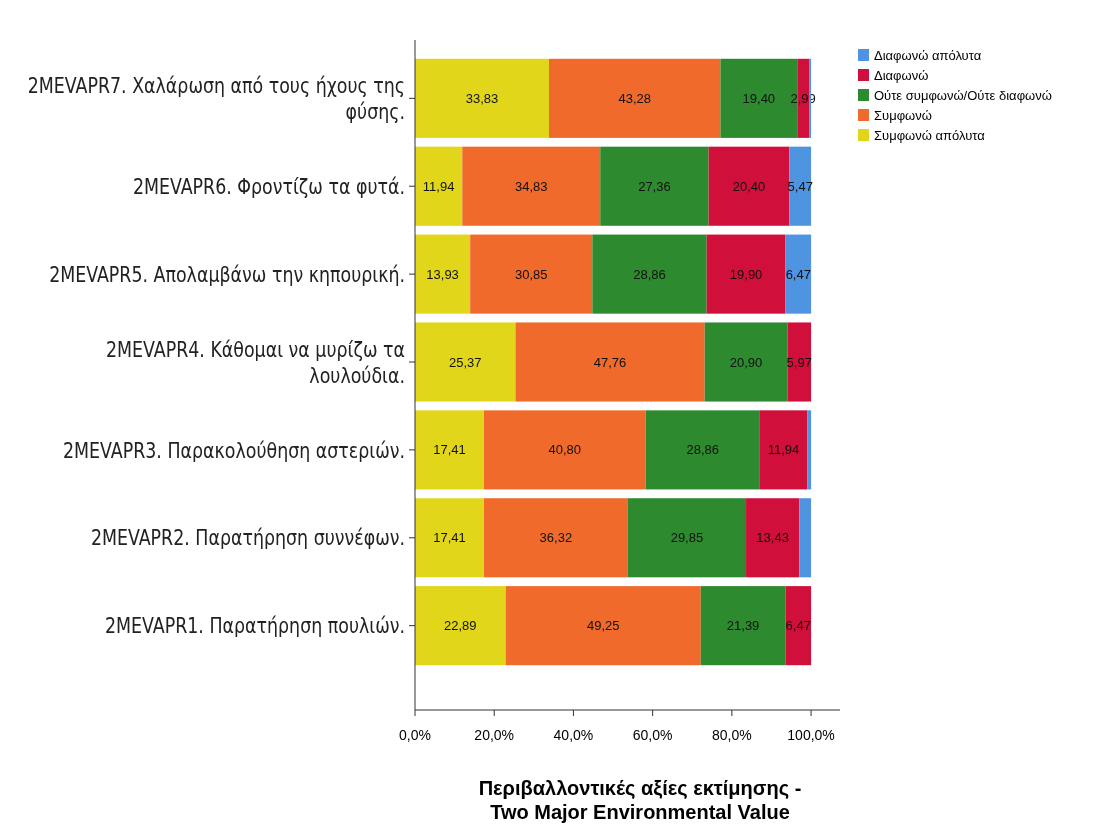 The height and width of the screenshot is (835, 1102). What do you see at coordinates (415, 735) in the screenshot?
I see `x-tick-label: 0,0%` at bounding box center [415, 735].